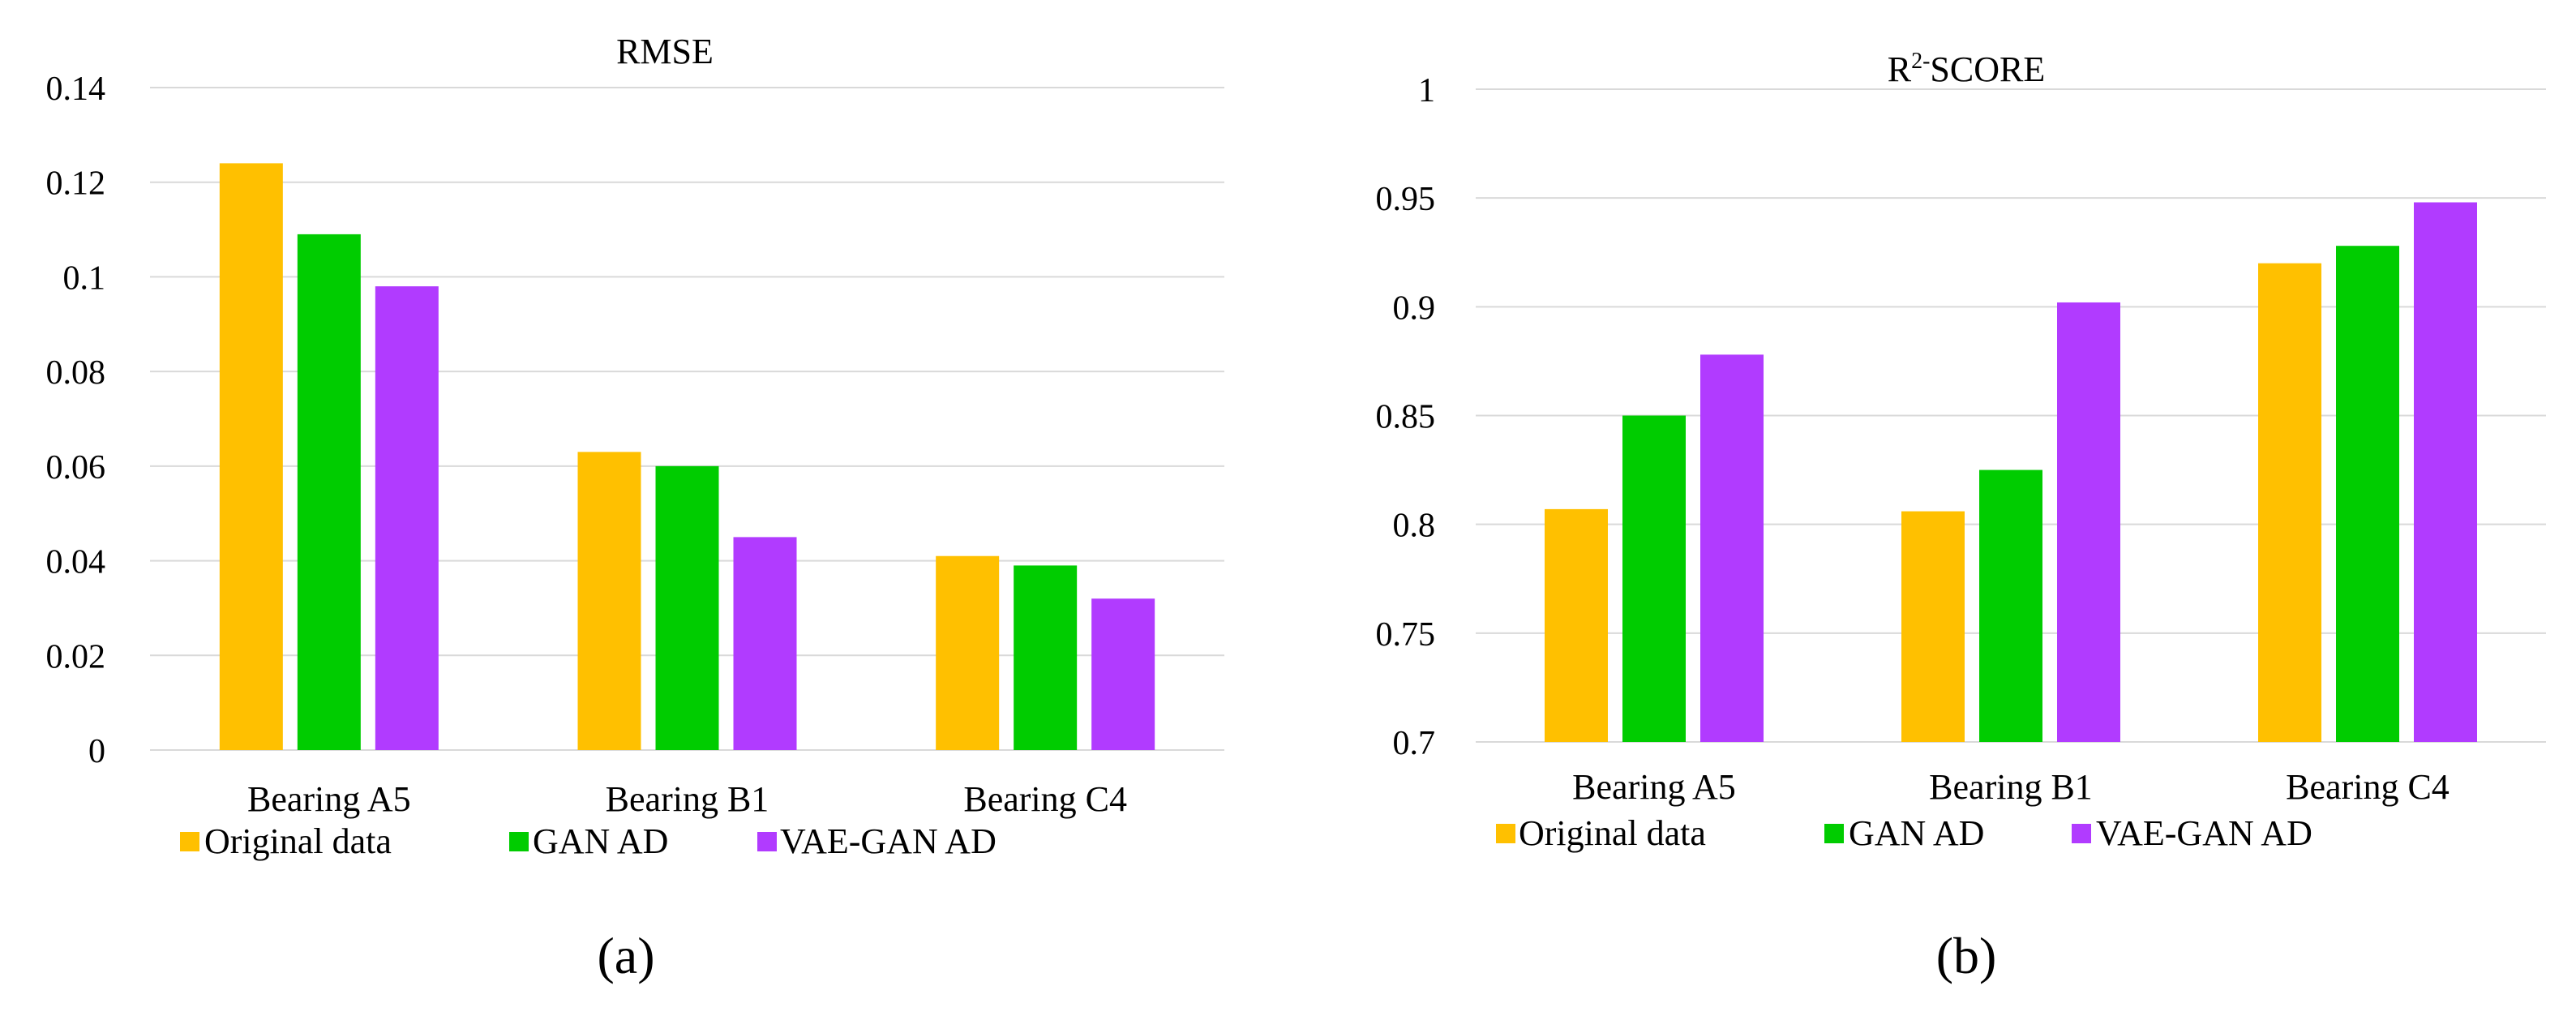  Describe the element at coordinates (1900, 69) in the screenshot. I see `title-main: R` at that location.